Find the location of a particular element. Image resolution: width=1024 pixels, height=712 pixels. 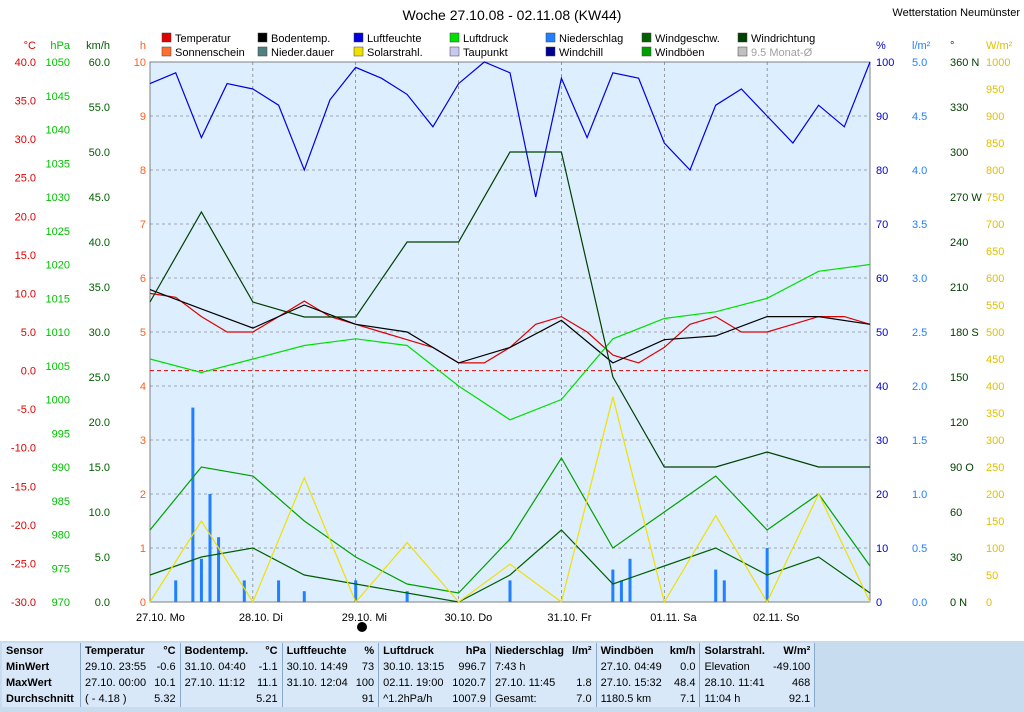

hours-tick-label: 3 is located at coordinates (143, 441).